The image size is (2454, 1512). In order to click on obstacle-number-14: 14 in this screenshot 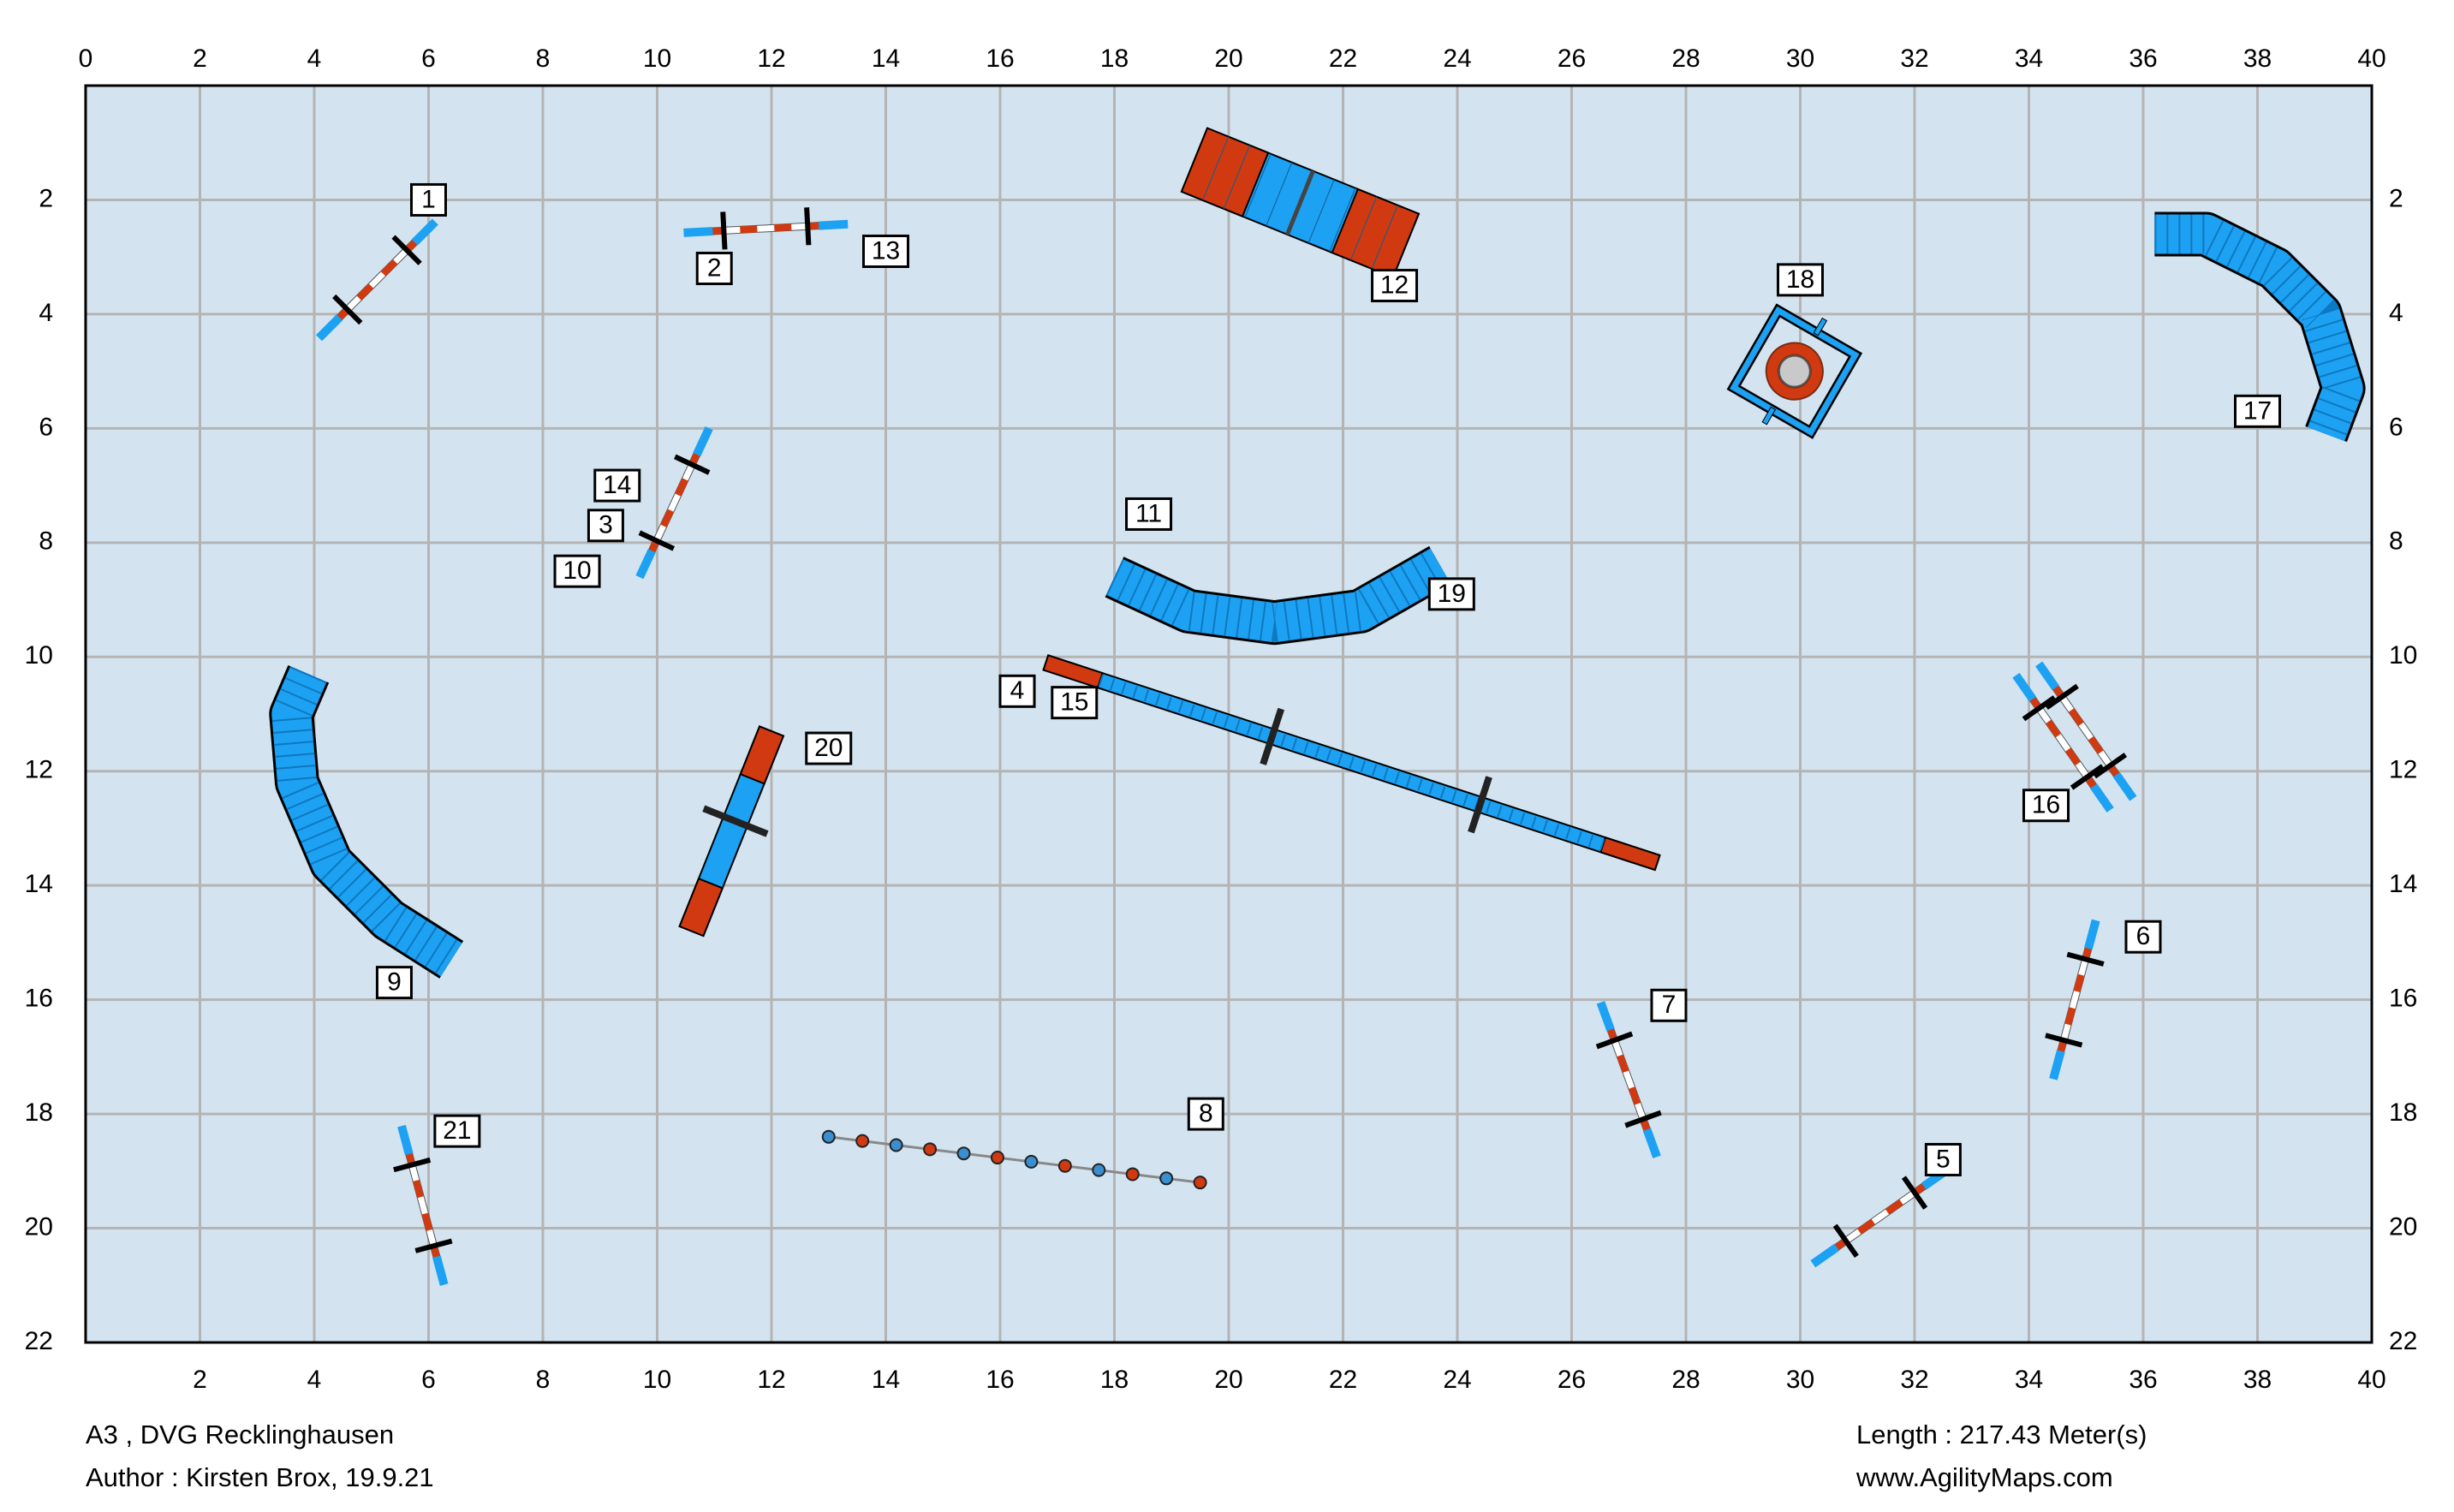, I will do `click(617, 485)`.